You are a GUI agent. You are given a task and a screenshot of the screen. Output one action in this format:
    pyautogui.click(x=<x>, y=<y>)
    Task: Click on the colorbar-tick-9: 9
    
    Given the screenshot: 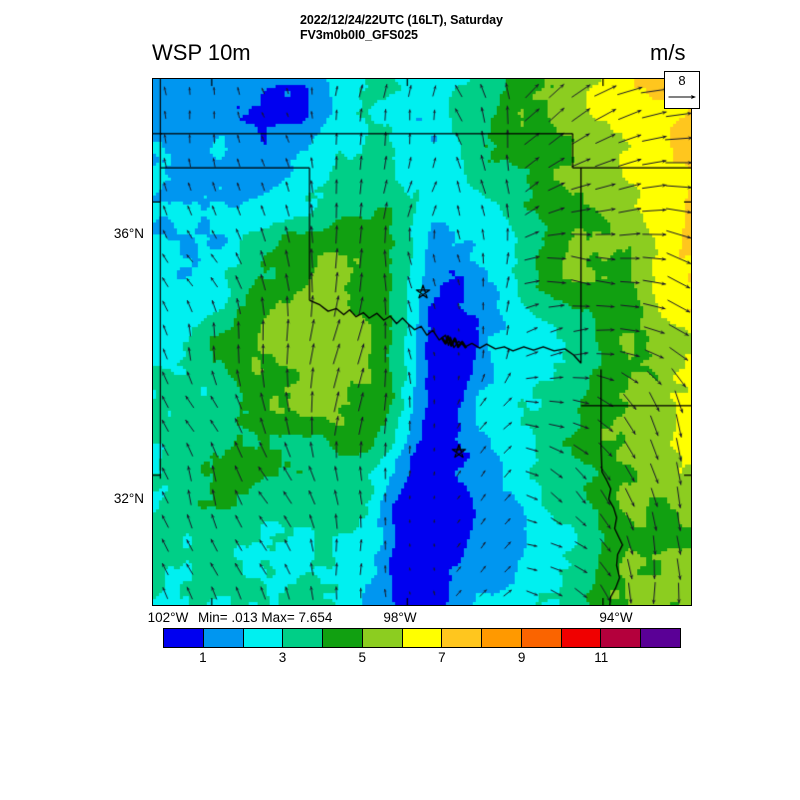 What is the action you would take?
    pyautogui.click(x=521, y=657)
    